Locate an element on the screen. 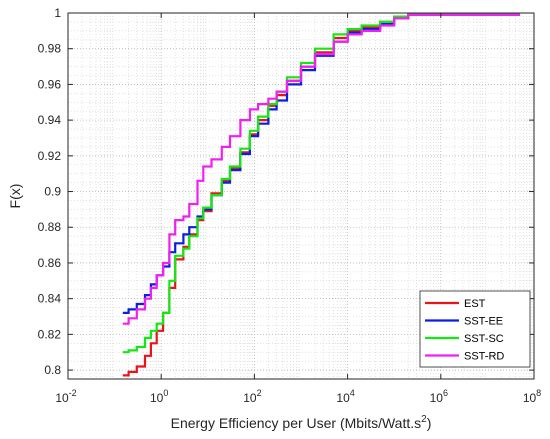 This screenshot has height=439, width=550. x-tick-label: 10⁸ is located at coordinates (532, 396).